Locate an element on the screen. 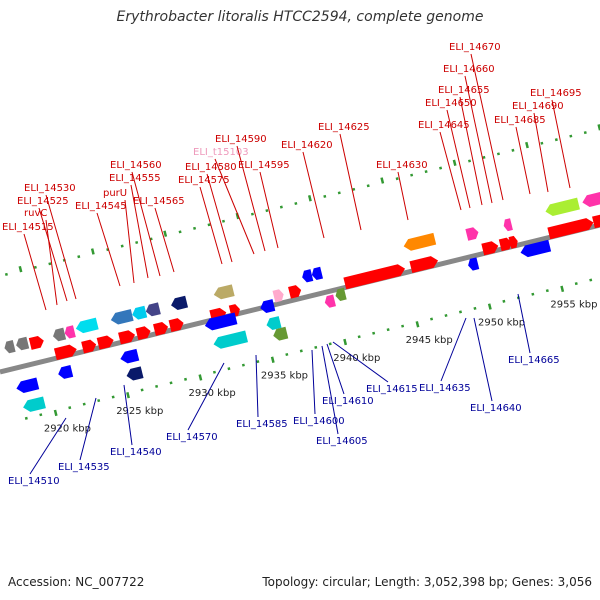  forward-gene-label: ELI_14685 is located at coordinates (520, 120).